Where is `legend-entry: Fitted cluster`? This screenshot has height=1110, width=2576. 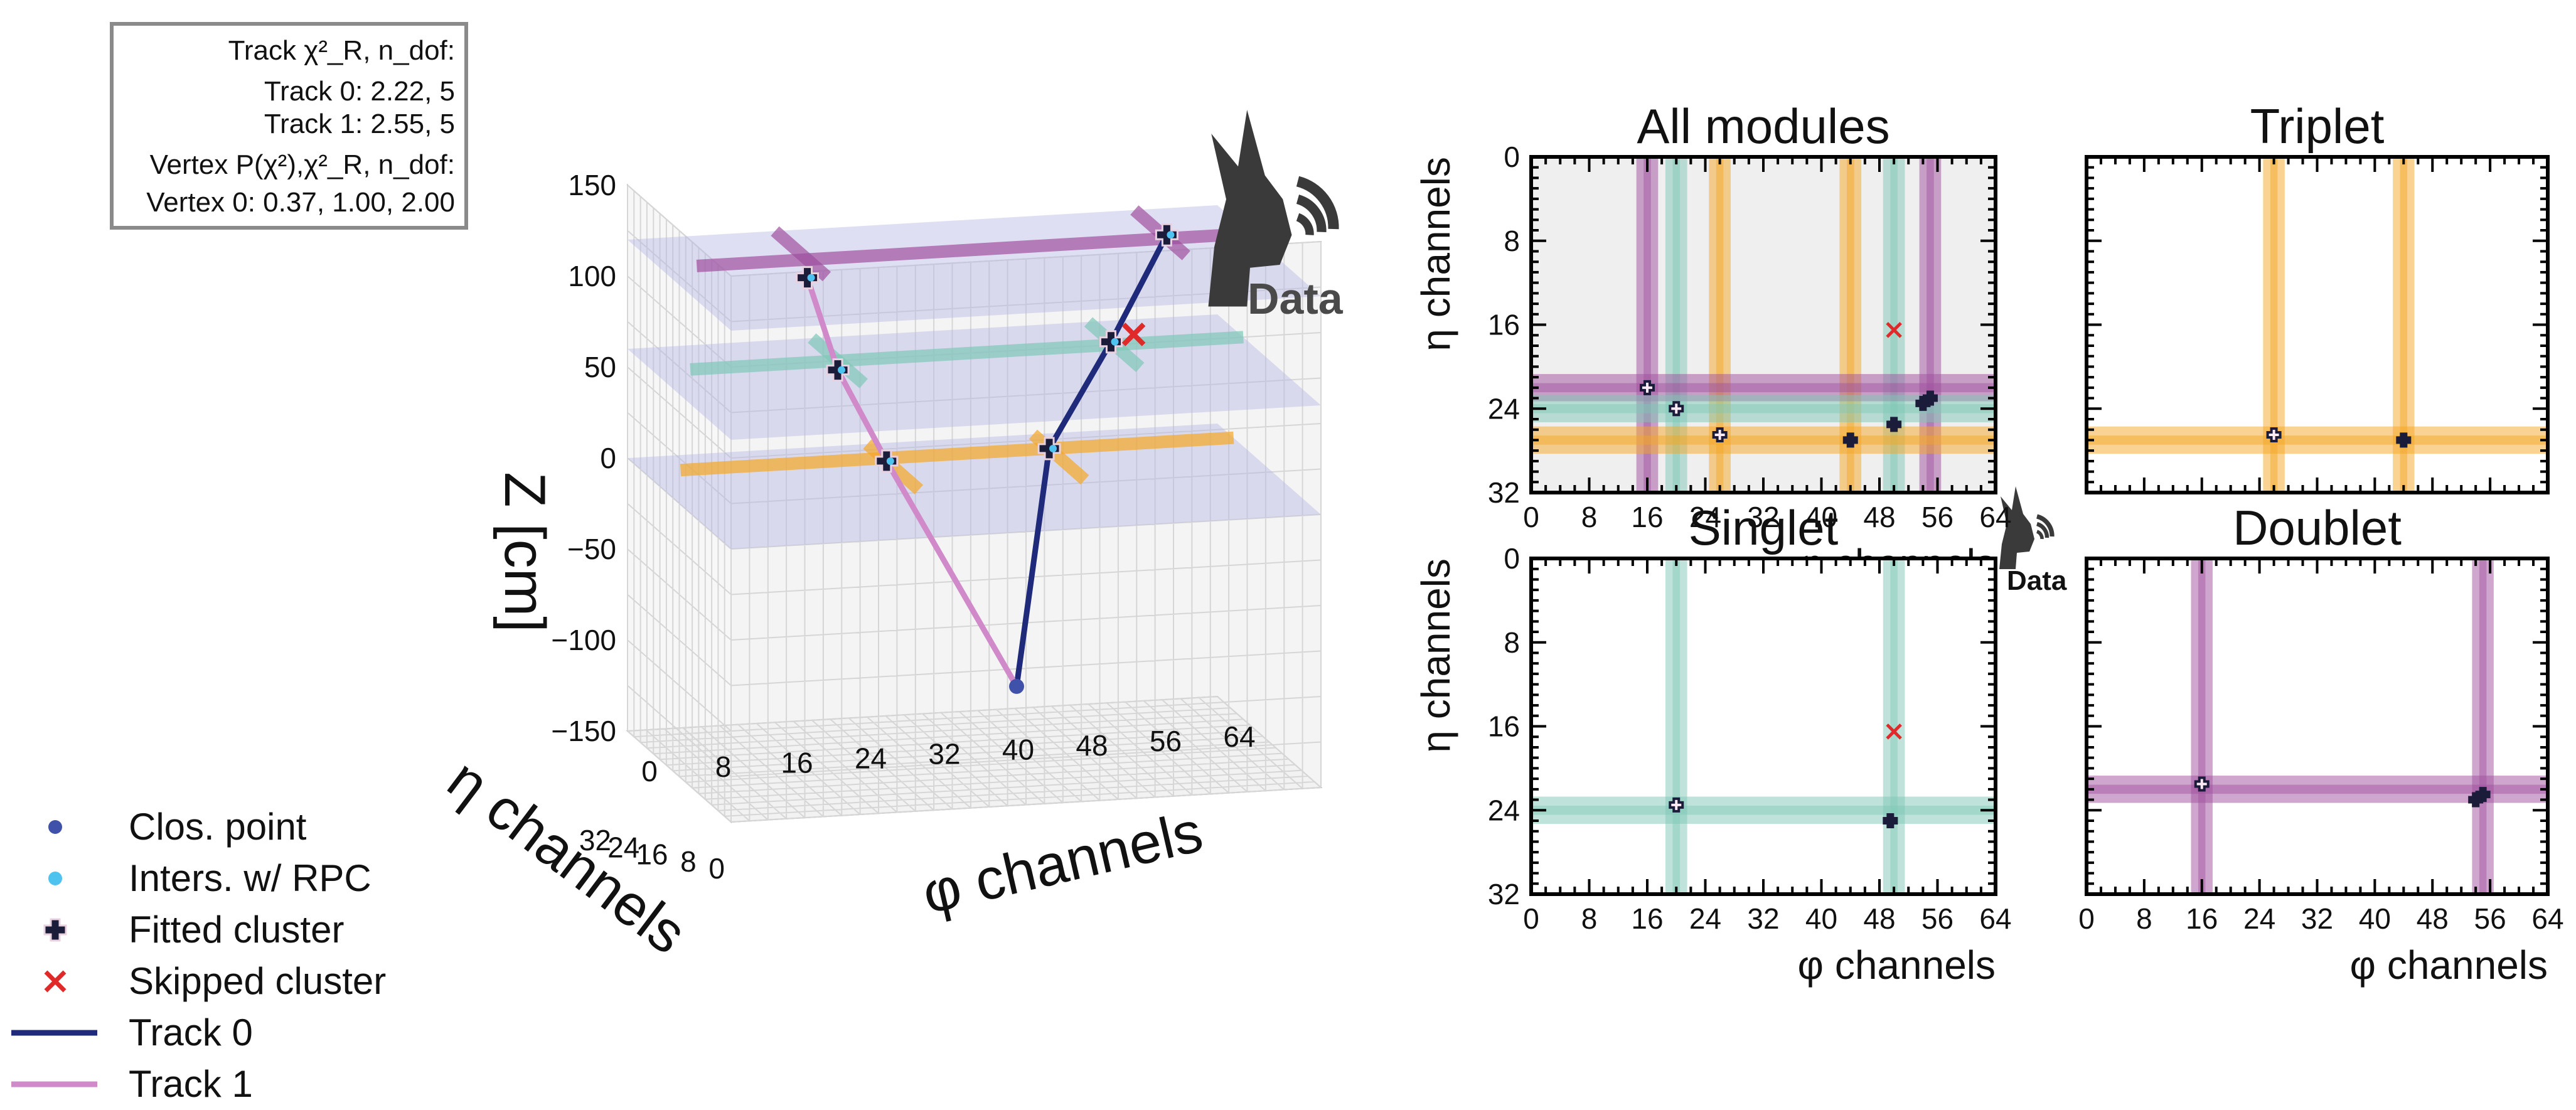
legend-entry: Fitted cluster is located at coordinates (193, 930).